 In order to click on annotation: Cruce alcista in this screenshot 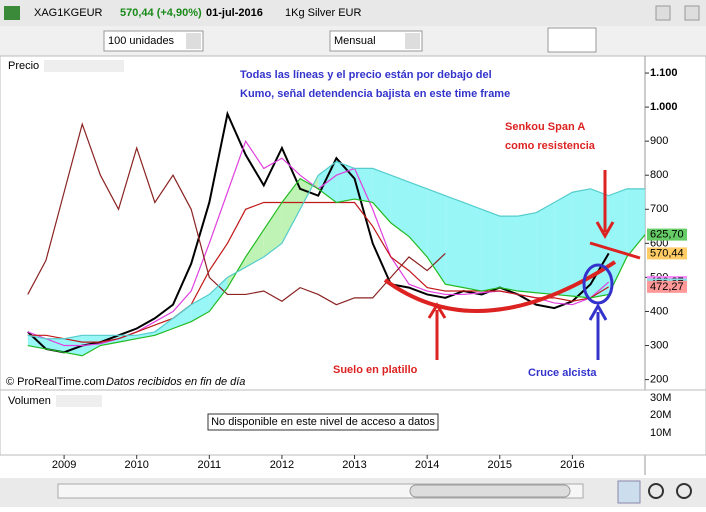, I will do `click(562, 373)`.